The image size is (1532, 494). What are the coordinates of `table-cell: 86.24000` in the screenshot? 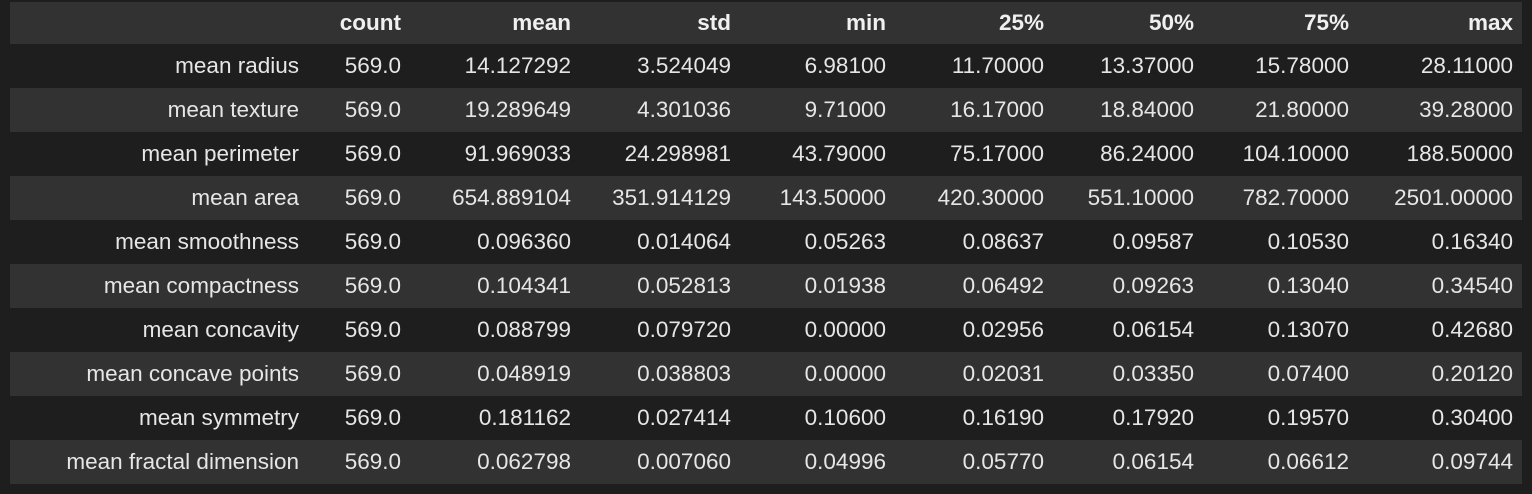 It's located at (1147, 153).